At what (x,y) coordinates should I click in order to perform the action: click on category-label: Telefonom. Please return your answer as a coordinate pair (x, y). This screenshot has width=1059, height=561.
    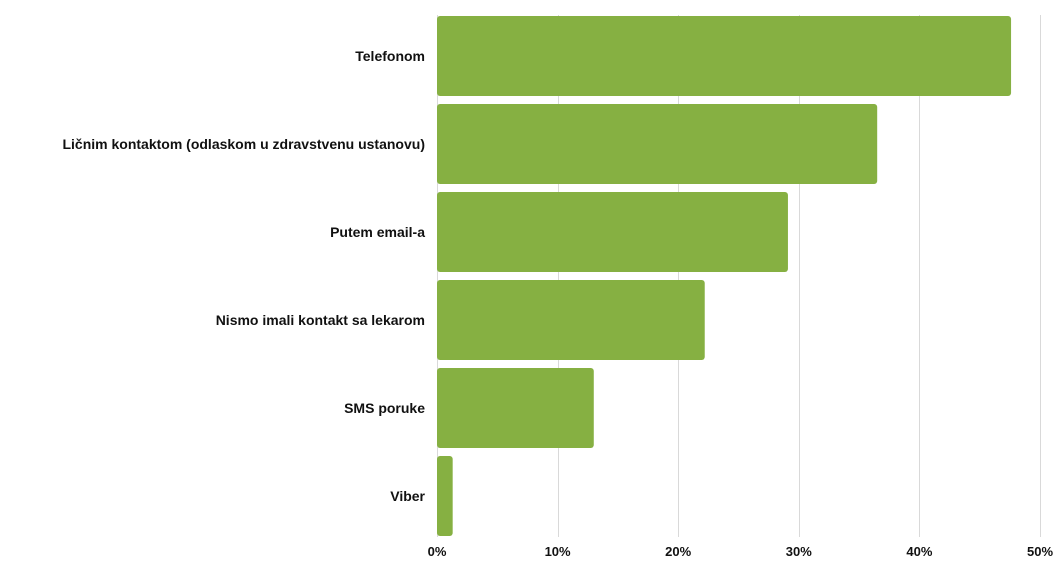
    Looking at the image, I should click on (390, 56).